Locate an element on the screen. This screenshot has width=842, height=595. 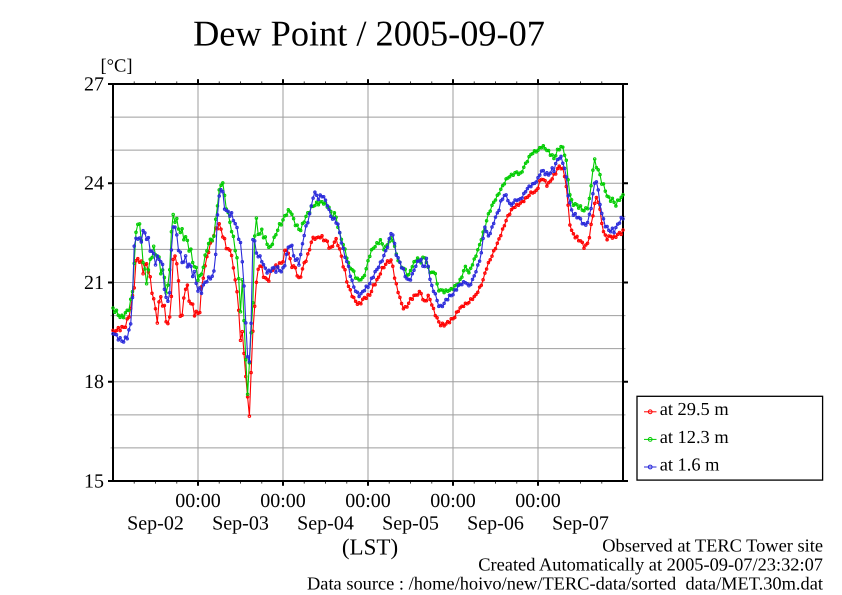
svg-text: Sep-06 is located at coordinates (495, 524).